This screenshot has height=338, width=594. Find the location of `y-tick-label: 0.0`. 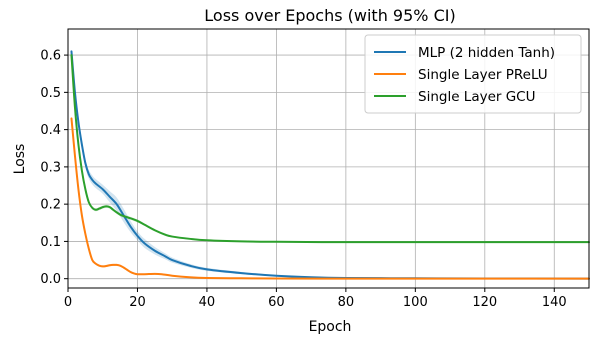

y-tick-label: 0.0 is located at coordinates (50, 279).